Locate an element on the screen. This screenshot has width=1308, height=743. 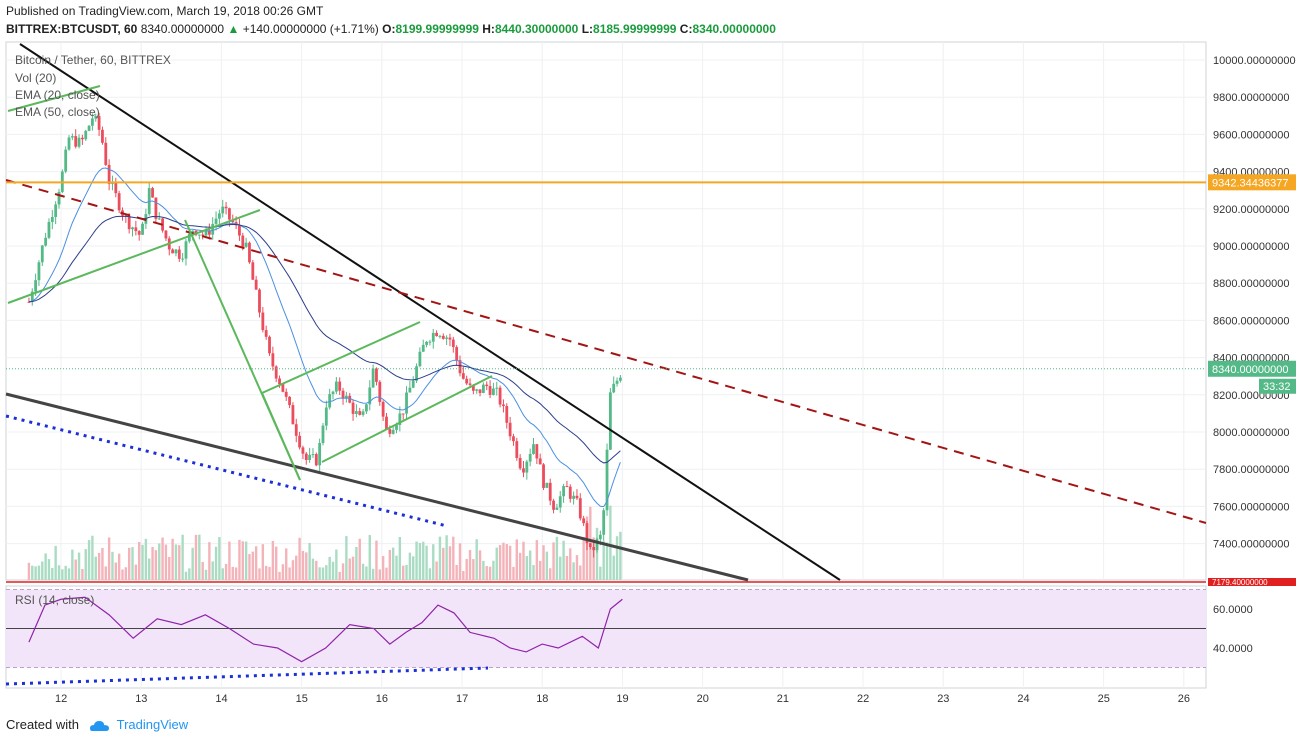
price-tick-label: 7800.00000000 is located at coordinates (1251, 470).